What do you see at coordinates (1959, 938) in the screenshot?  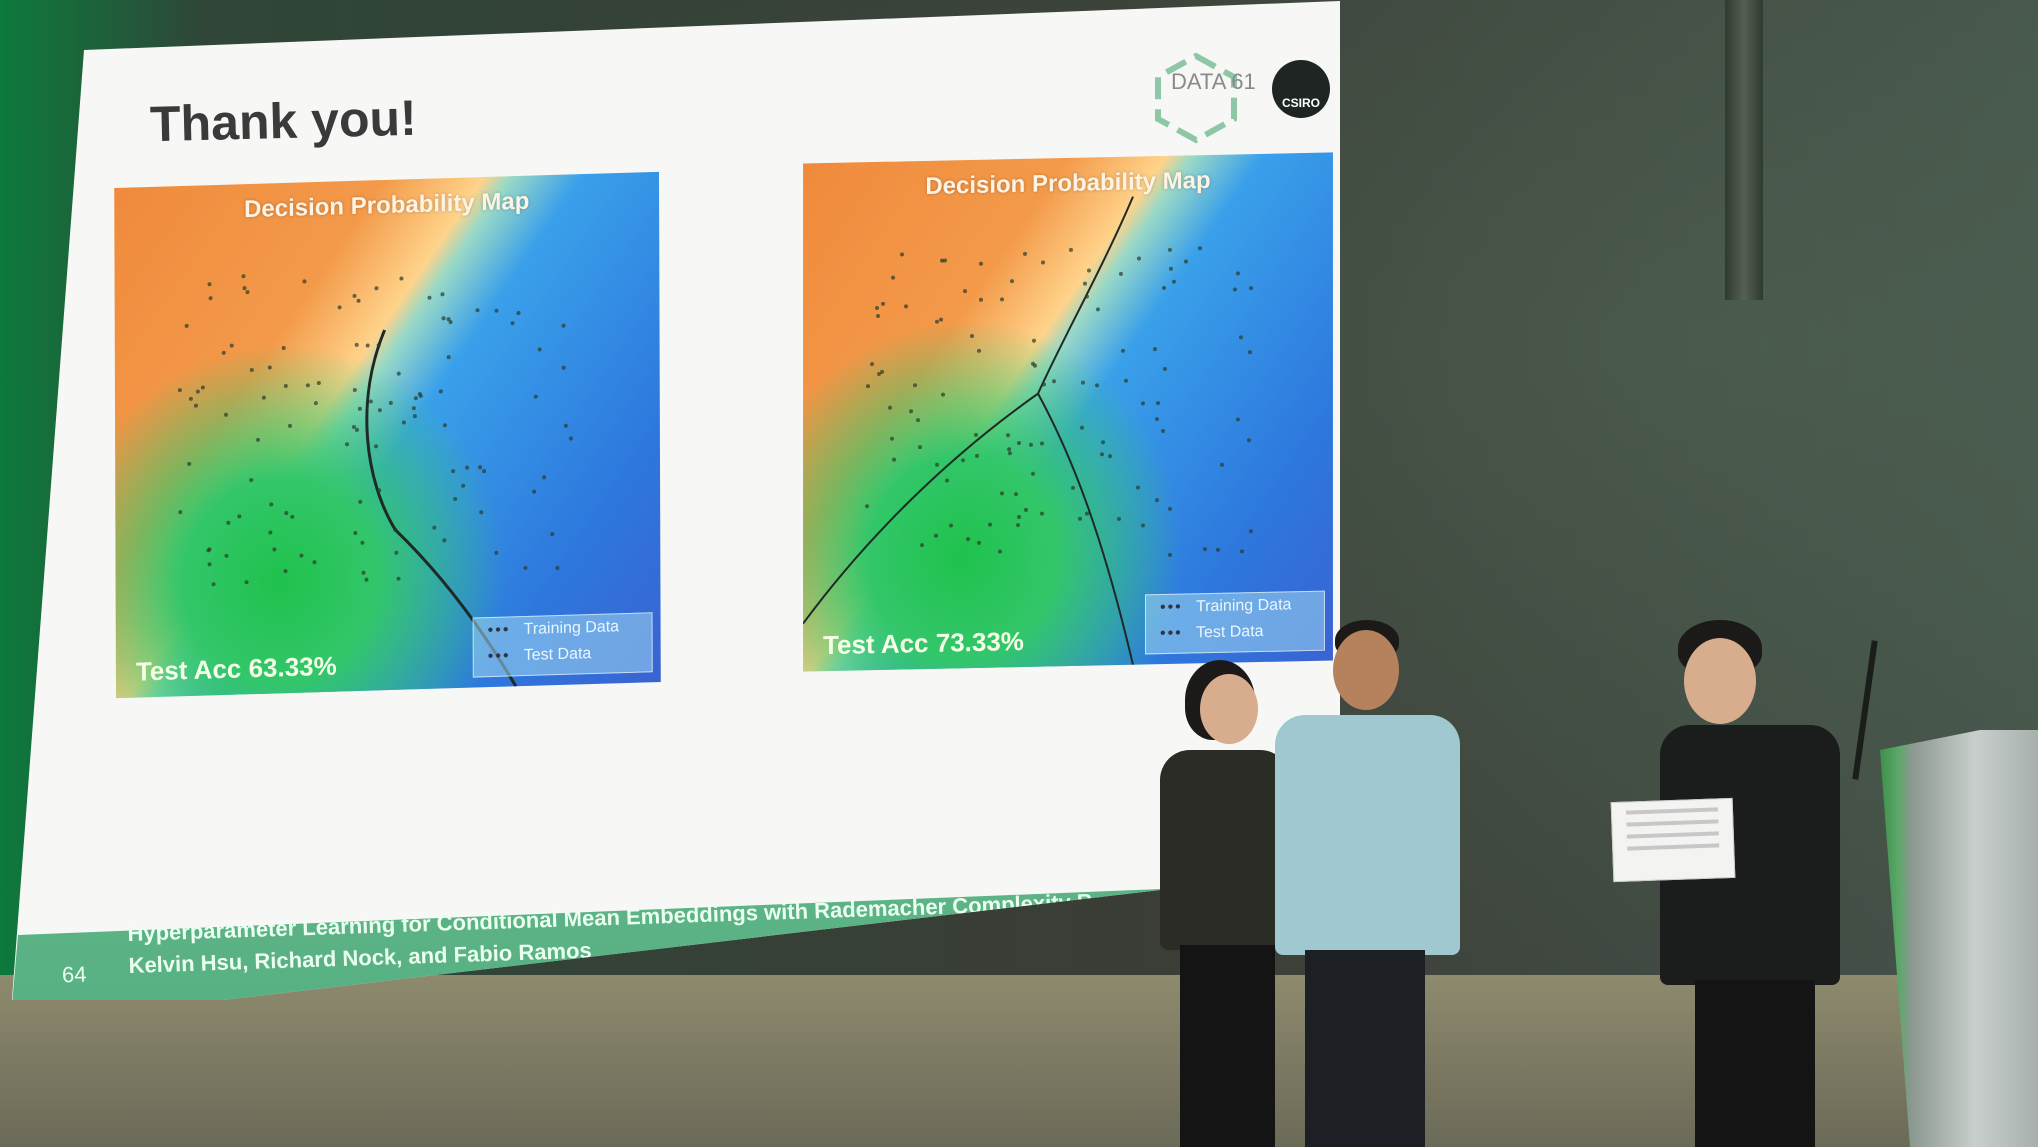 I see `podium` at bounding box center [1959, 938].